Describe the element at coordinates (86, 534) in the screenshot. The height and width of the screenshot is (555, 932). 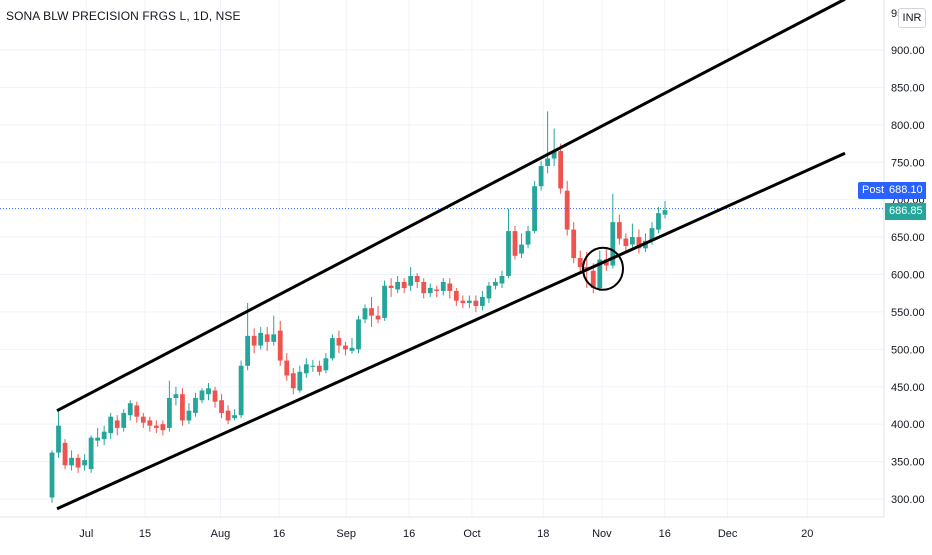
I see `x-tick-label: Jul` at that location.